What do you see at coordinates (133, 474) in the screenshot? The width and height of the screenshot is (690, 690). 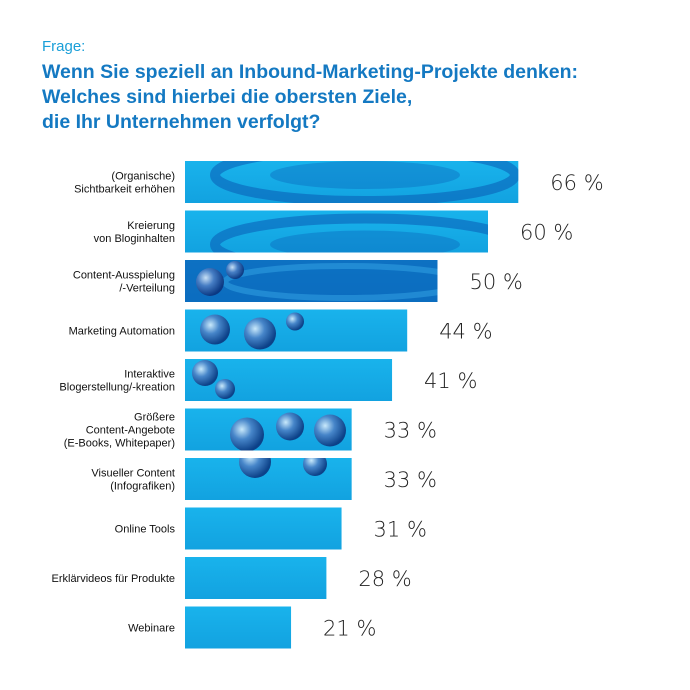 I see `category-label: Visueller Content` at bounding box center [133, 474].